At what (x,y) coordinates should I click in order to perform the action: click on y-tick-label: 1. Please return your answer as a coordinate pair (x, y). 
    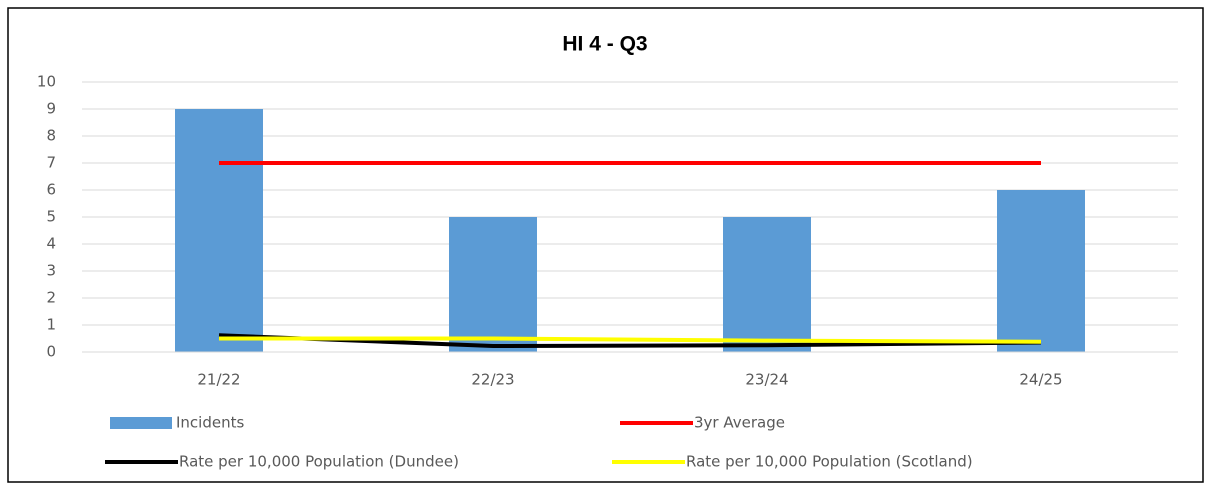
    Looking at the image, I should click on (51, 325).